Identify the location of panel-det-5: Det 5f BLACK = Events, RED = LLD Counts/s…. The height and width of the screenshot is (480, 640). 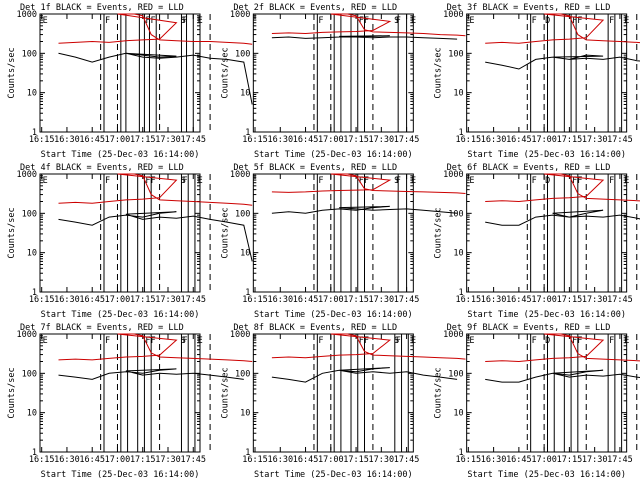
(343, 241).